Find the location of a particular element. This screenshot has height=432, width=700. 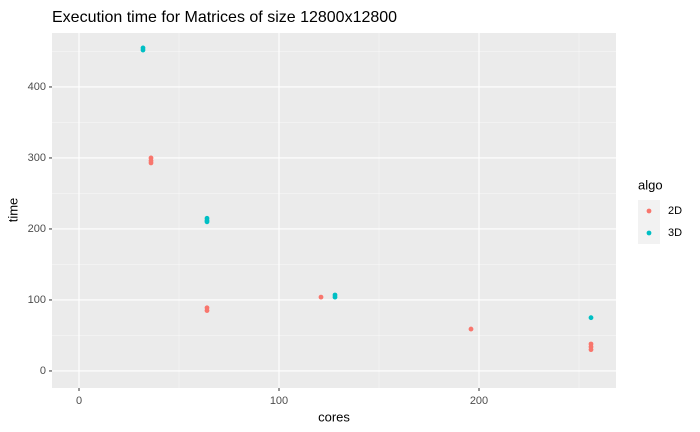

x-tick-label: 100 is located at coordinates (279, 401).